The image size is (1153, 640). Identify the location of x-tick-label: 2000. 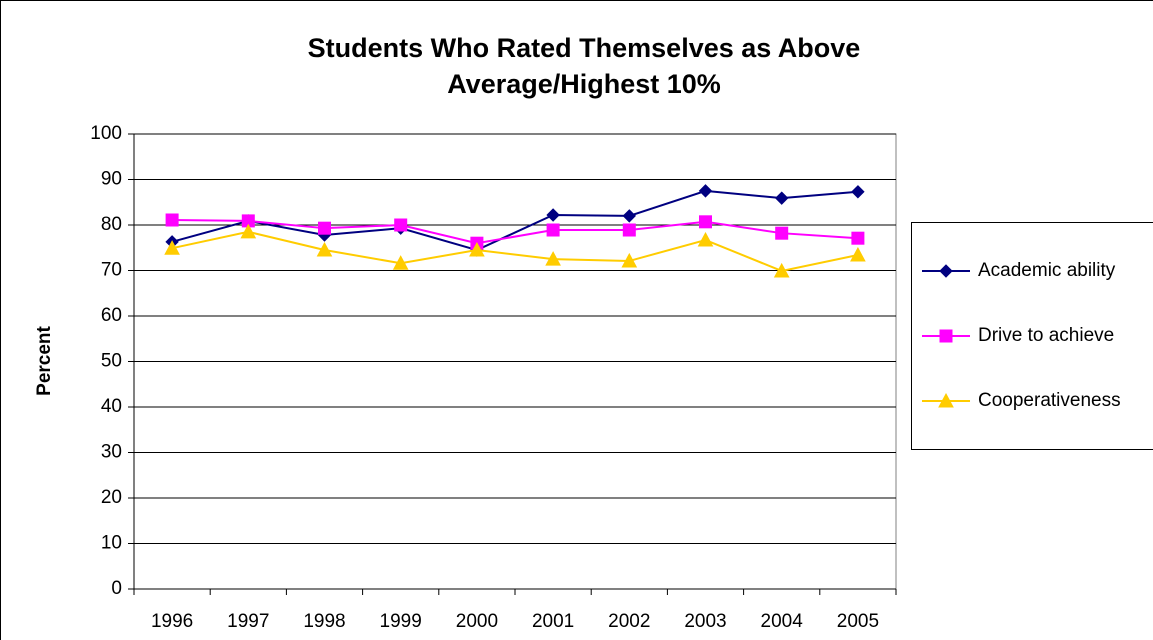
(477, 621).